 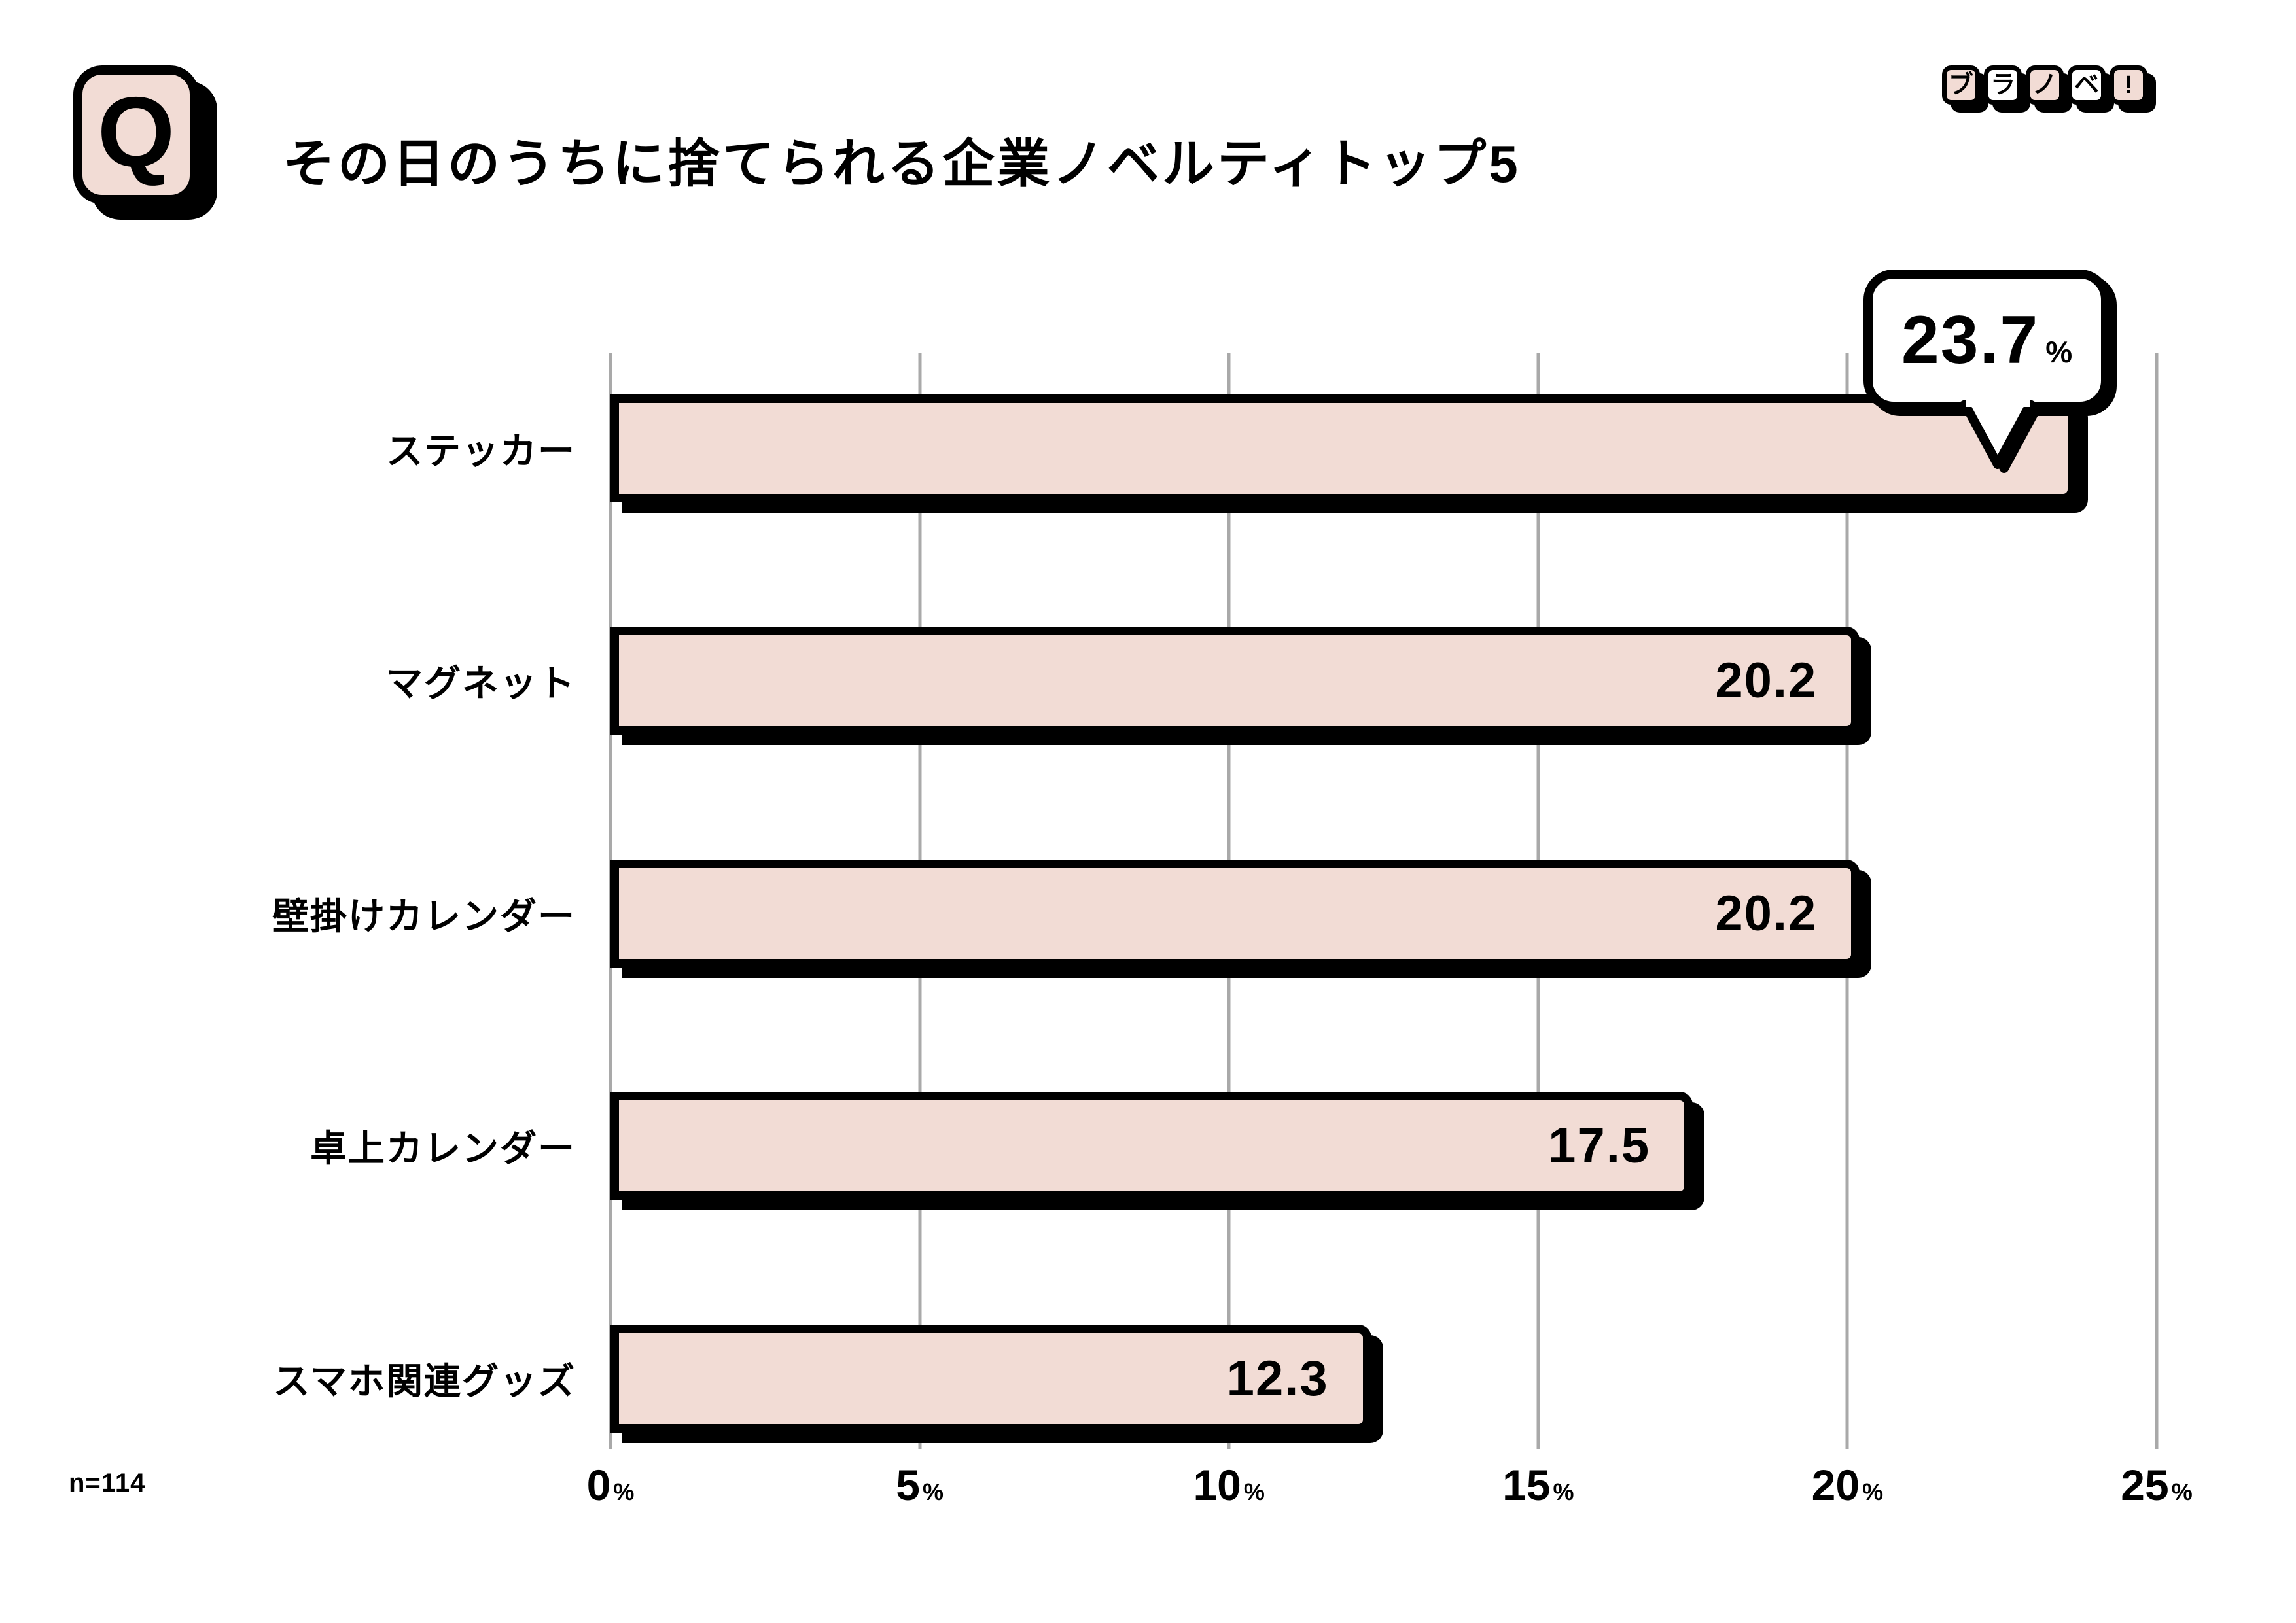 I want to click on tick-number: 25, so click(x=2145, y=1485).